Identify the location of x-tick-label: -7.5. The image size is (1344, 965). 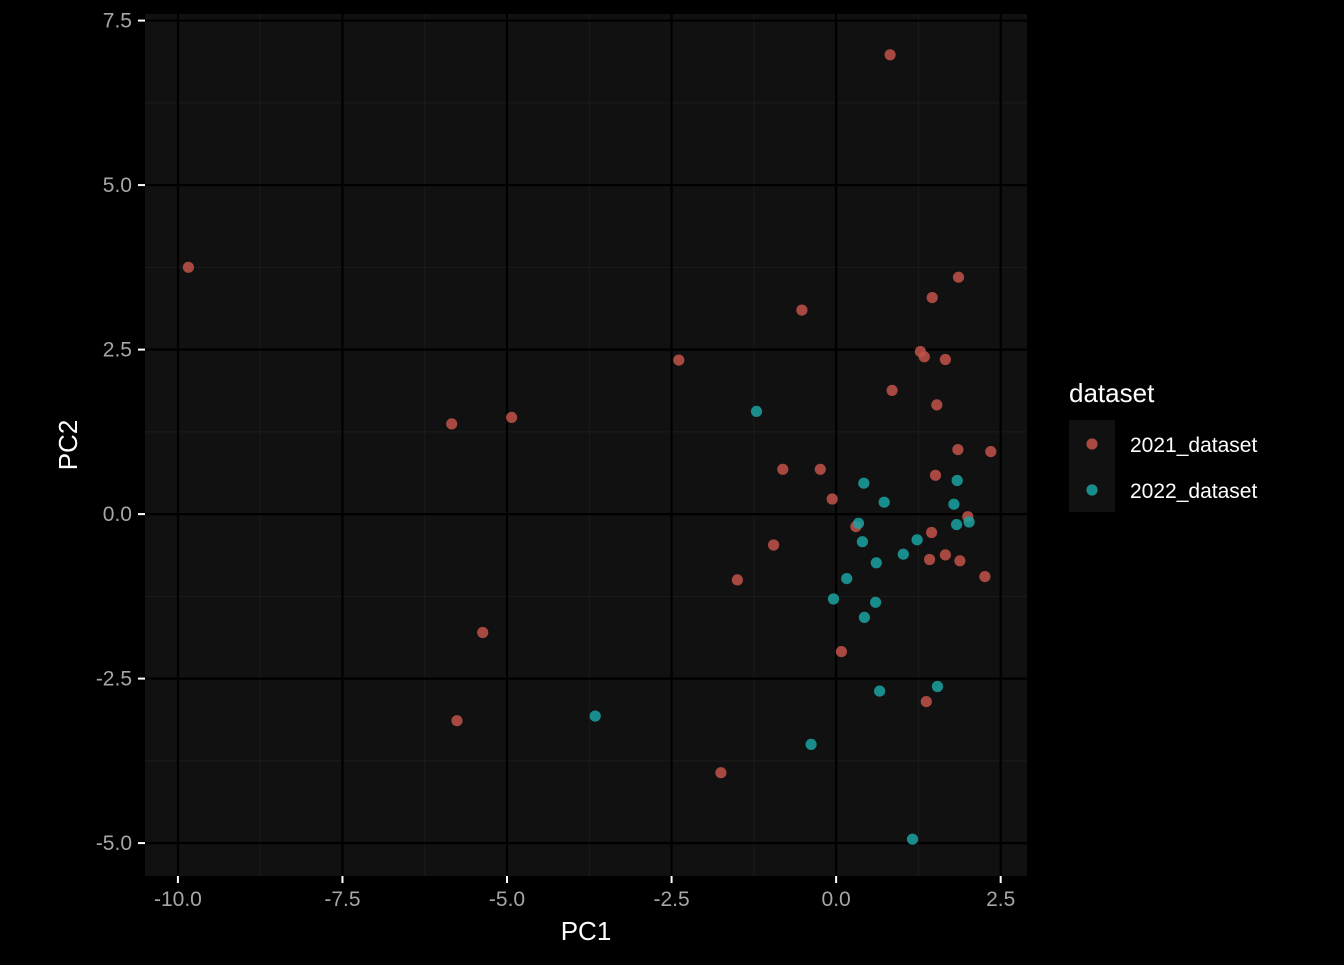
(342, 899).